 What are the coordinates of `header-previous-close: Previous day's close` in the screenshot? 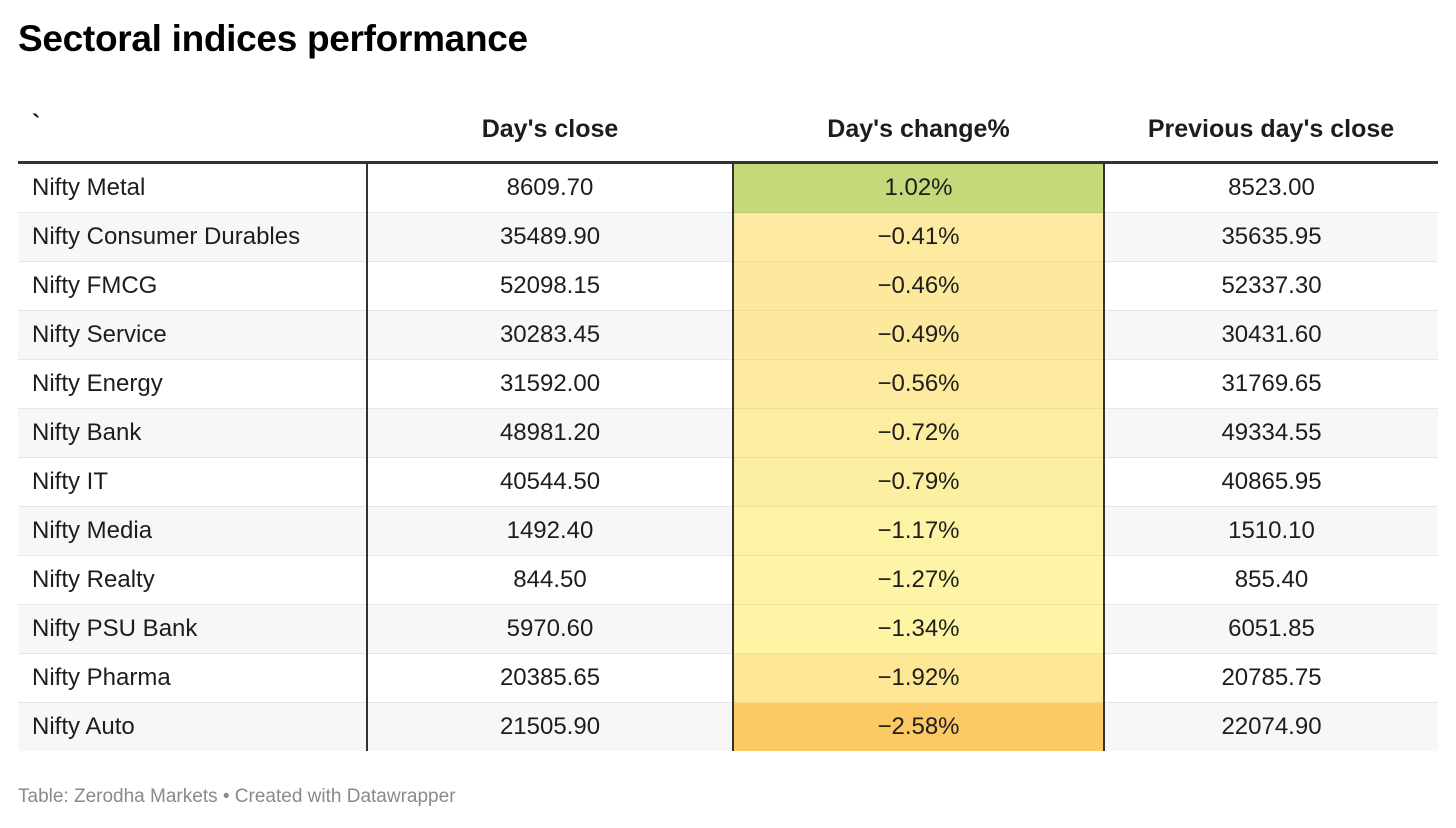 It's located at (1271, 131).